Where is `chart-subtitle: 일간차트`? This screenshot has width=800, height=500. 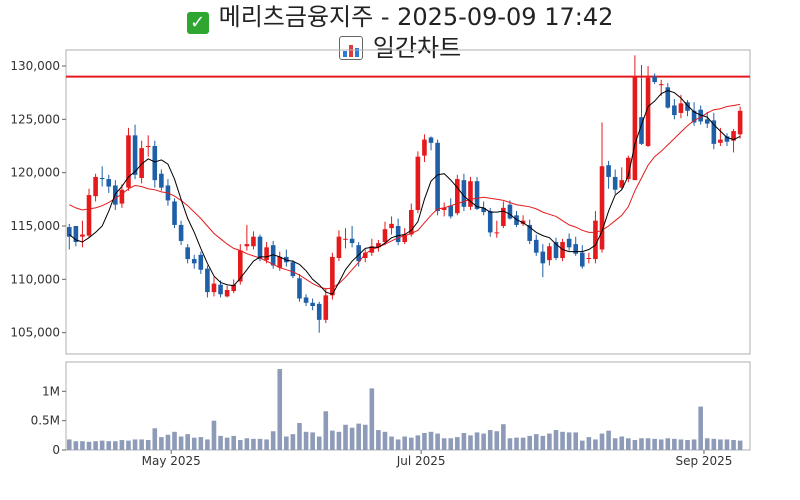
chart-subtitle: 일간차트 is located at coordinates (417, 48).